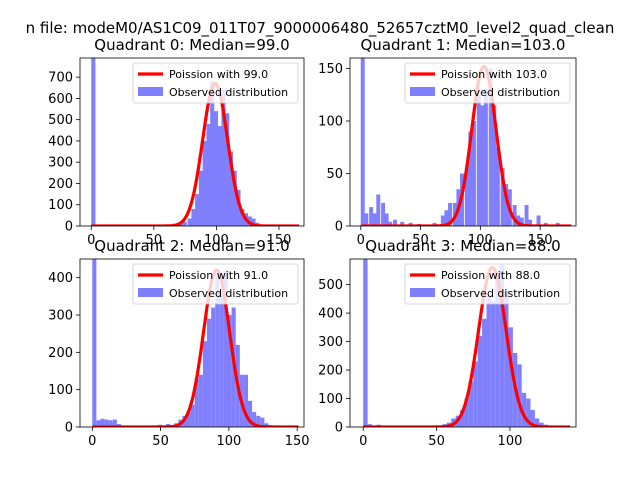  I want to click on y-tick-label: 700, so click(60, 78).